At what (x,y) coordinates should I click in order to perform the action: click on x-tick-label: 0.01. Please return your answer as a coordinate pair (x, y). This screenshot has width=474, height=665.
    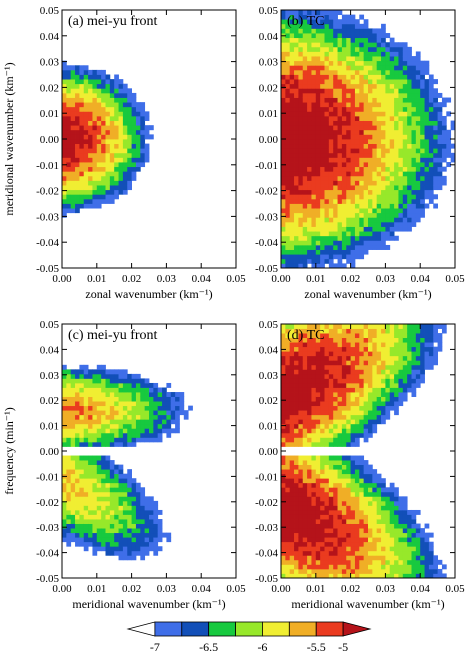
    Looking at the image, I should click on (315, 279).